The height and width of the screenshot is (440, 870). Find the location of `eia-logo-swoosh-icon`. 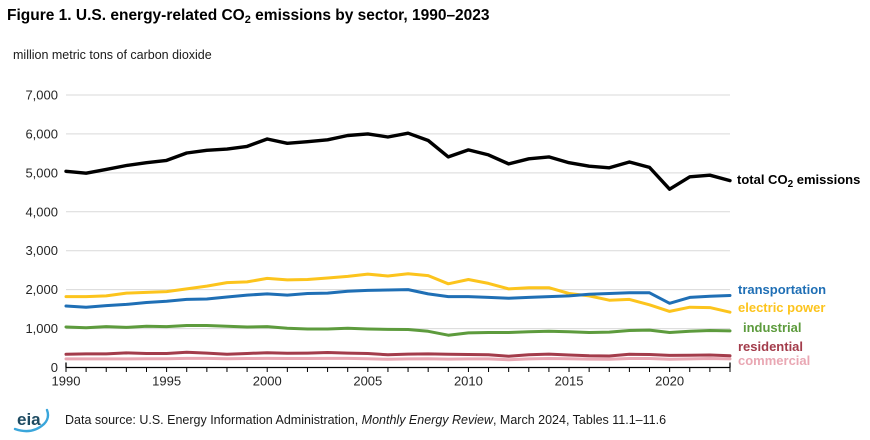

eia-logo-swoosh-icon is located at coordinates (31, 420).